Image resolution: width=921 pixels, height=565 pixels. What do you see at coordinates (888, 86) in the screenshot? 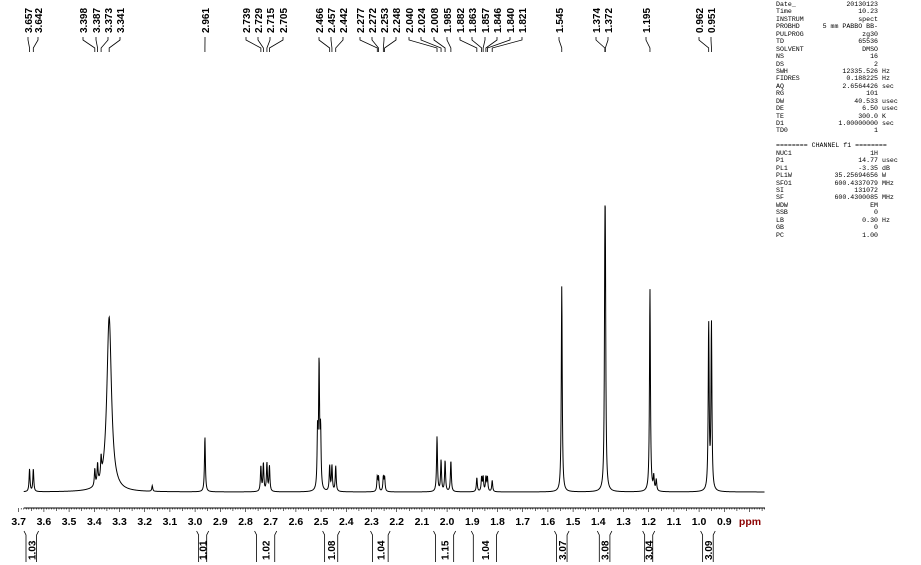
I see `parameter-unit: sec` at bounding box center [888, 86].